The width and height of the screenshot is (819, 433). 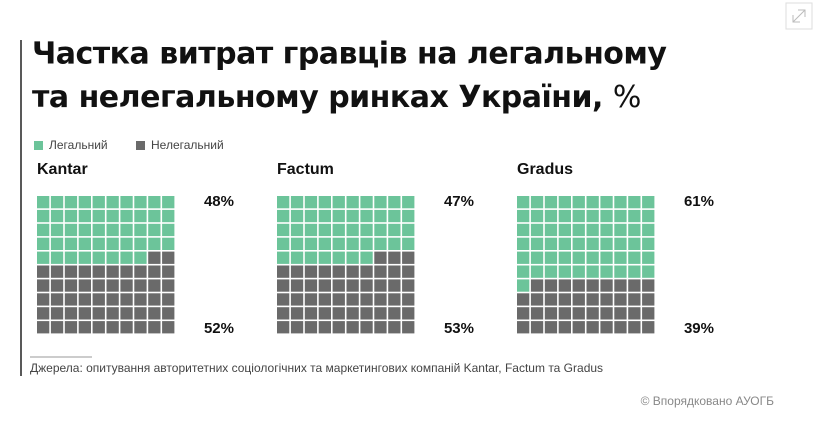 I want to click on panel-title: Factum, so click(x=305, y=169).